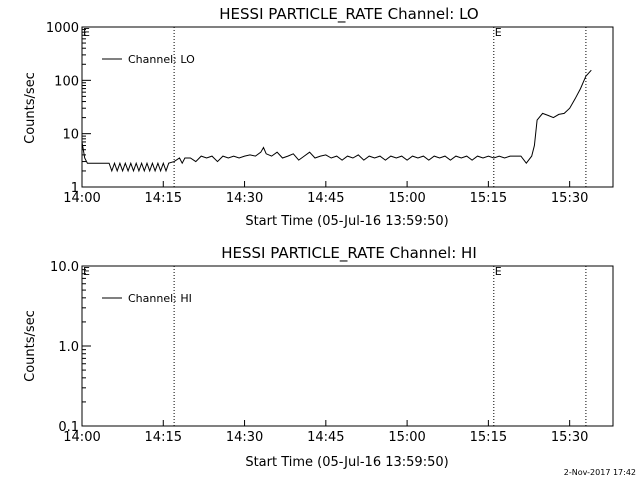  Describe the element at coordinates (163, 437) in the screenshot. I see `hi-x-tick-label: 14:15` at that location.